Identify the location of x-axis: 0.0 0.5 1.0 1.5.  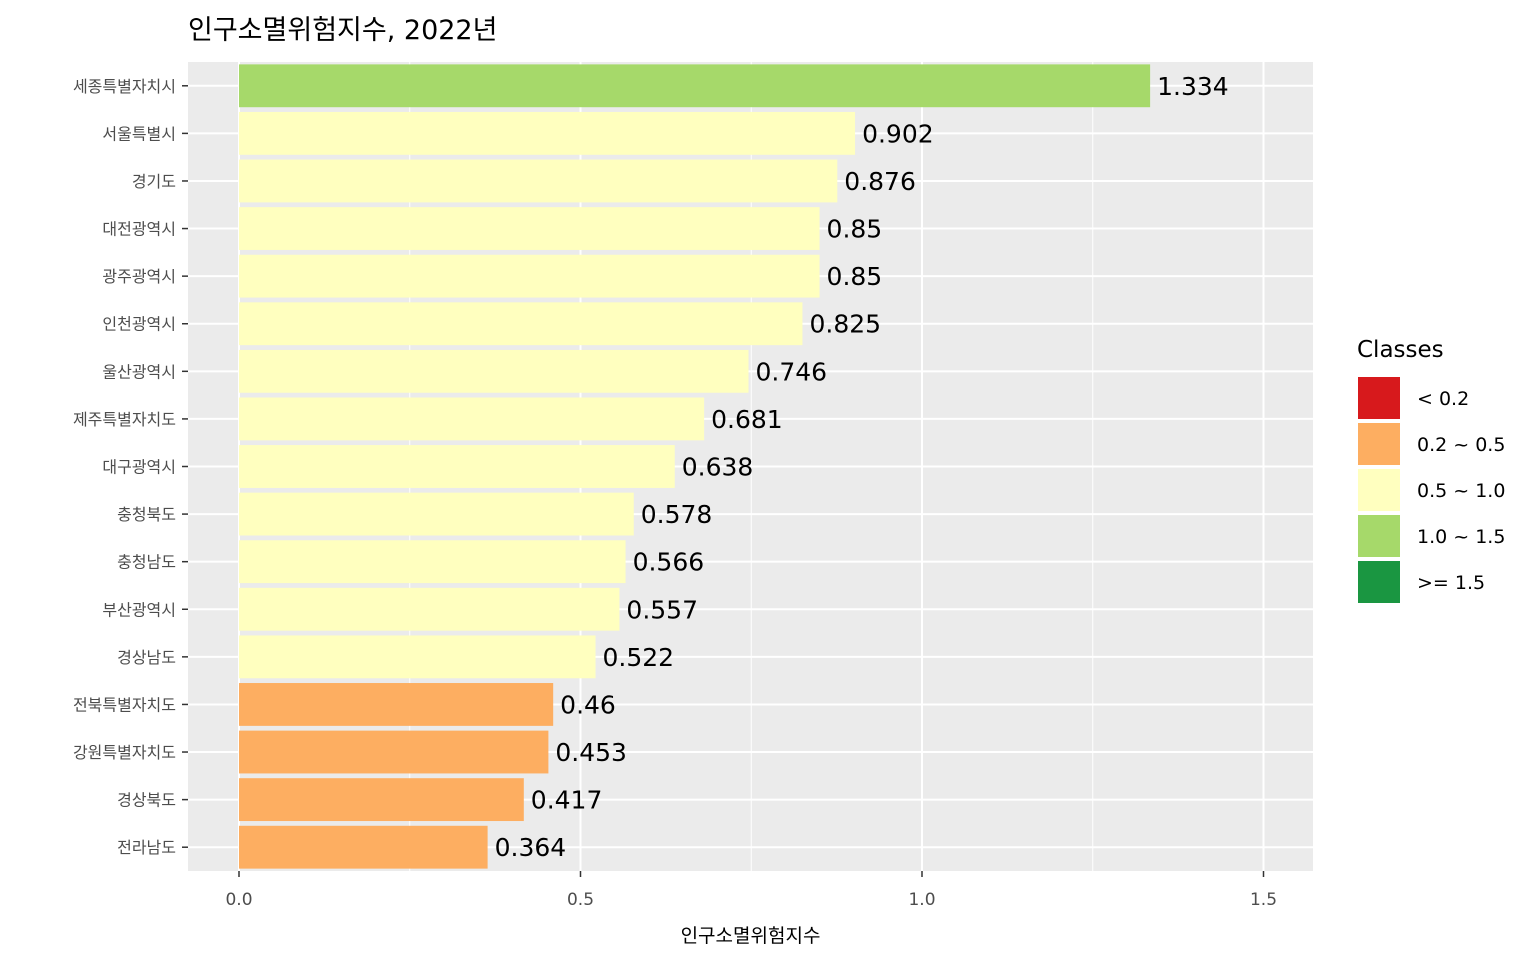
(751, 890).